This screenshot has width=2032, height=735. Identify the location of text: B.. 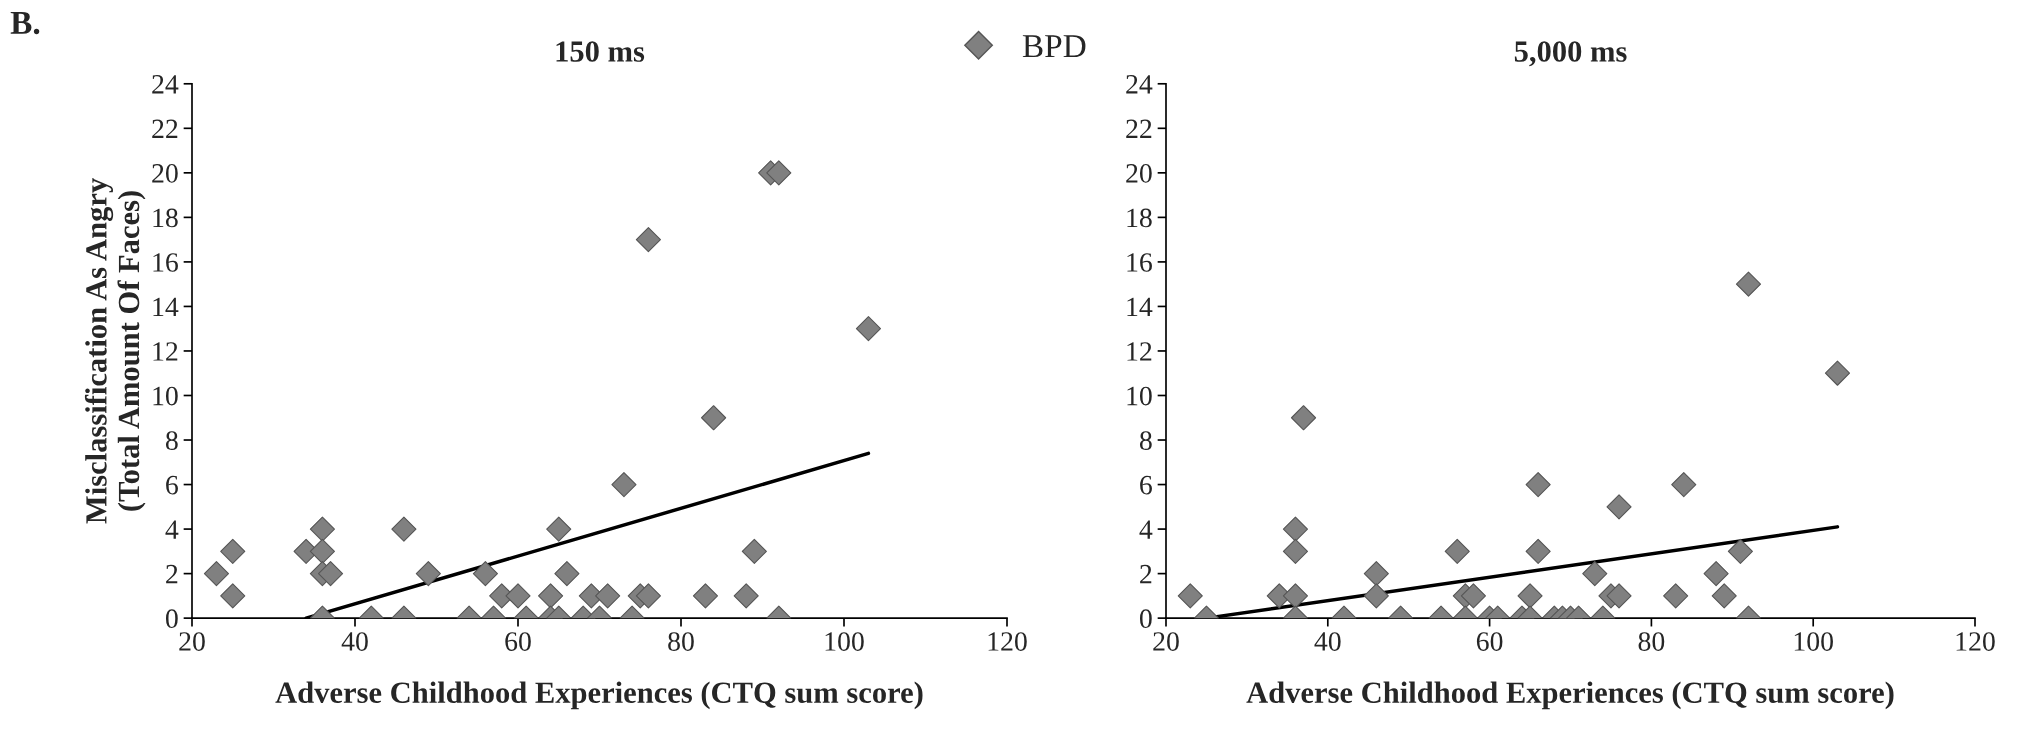
(25, 23).